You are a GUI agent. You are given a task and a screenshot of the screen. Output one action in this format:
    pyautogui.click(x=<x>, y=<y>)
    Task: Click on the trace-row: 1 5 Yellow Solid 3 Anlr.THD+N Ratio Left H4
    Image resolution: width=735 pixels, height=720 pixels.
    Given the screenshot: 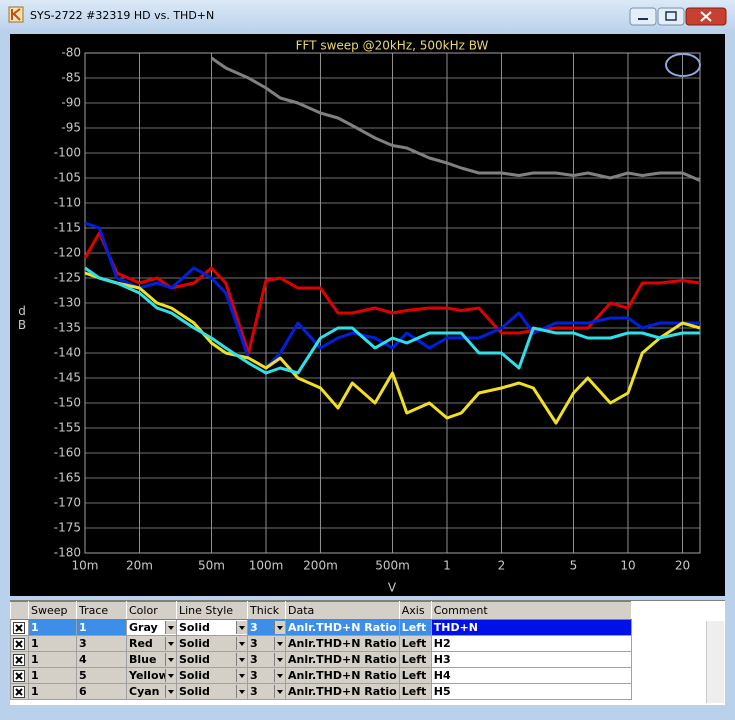 What is the action you would take?
    pyautogui.click(x=321, y=675)
    